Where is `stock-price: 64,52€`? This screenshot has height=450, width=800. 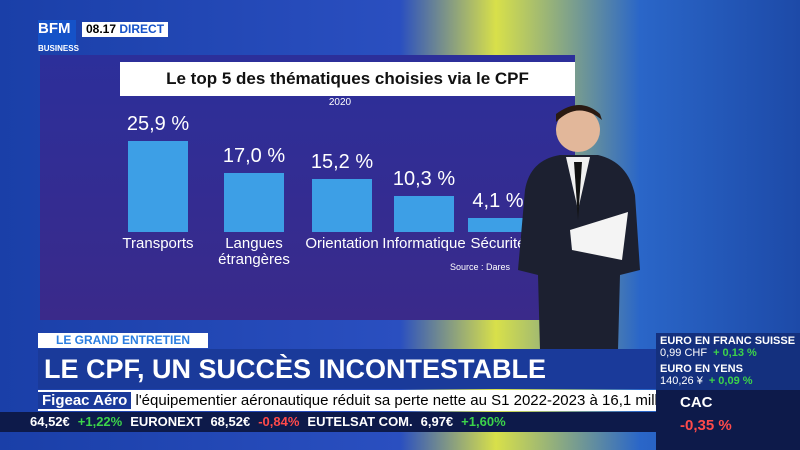 stock-price: 64,52€ is located at coordinates (50, 421).